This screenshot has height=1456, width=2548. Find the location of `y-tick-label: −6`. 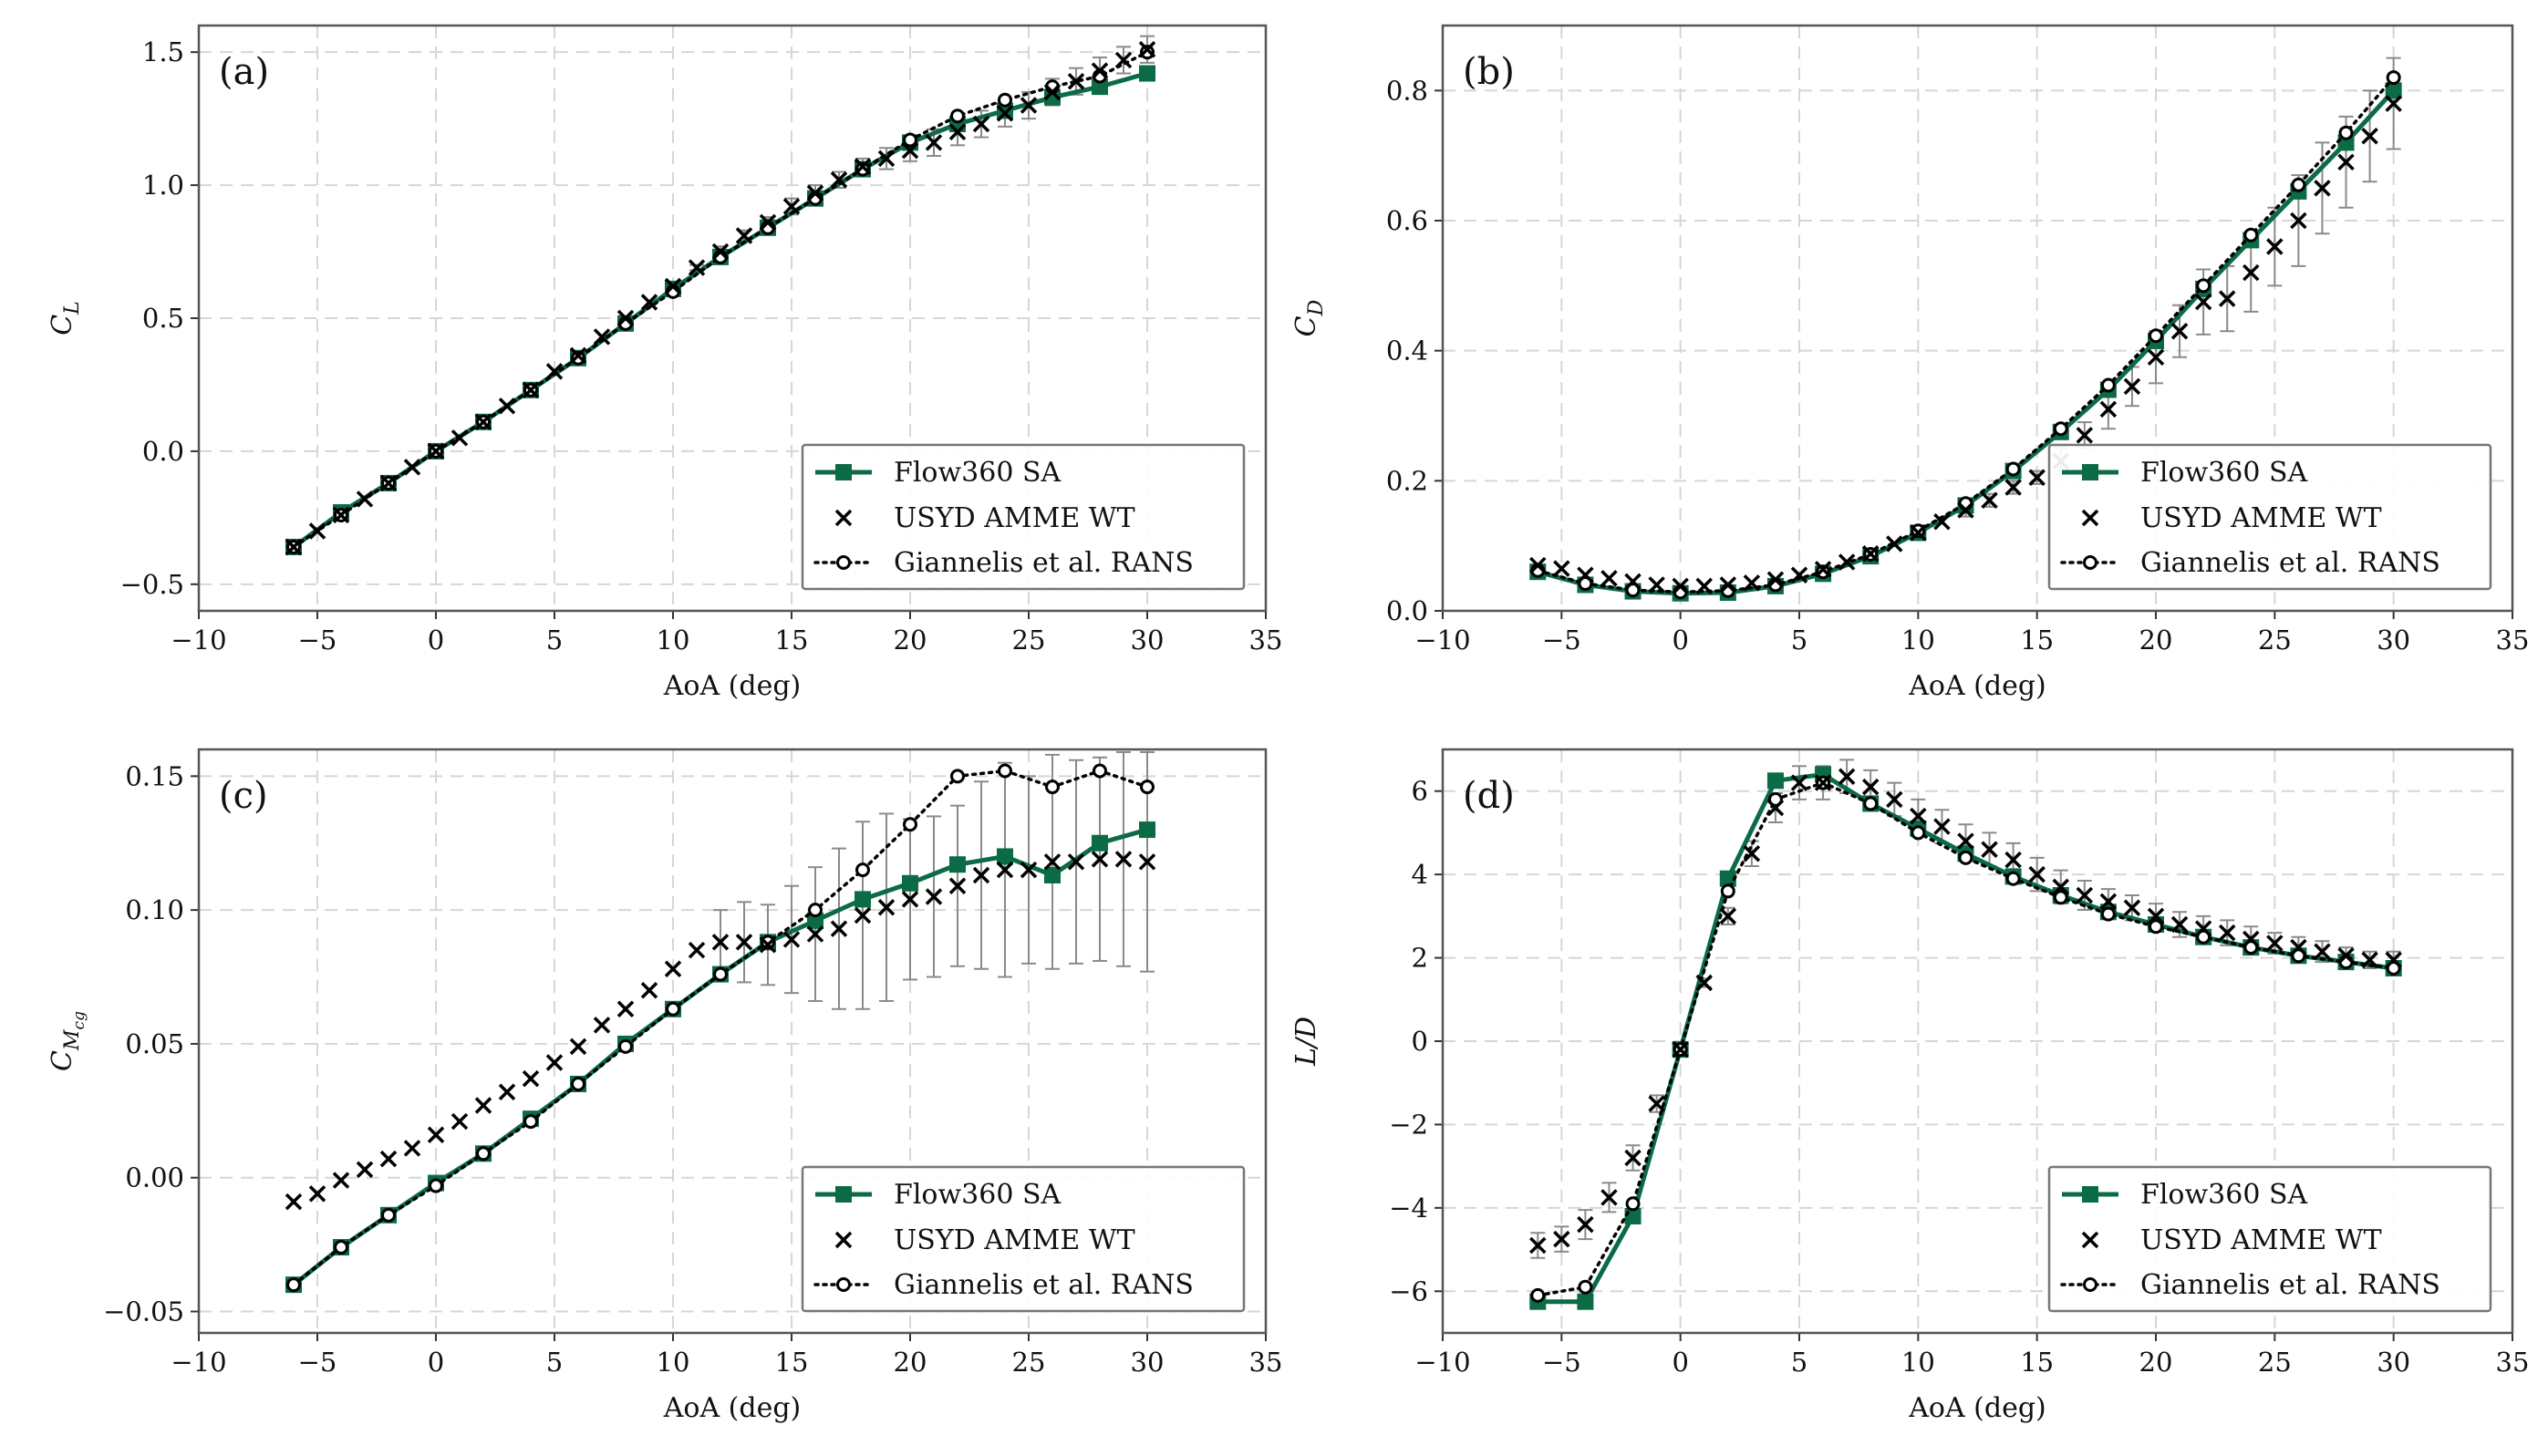

y-tick-label: −6 is located at coordinates (1408, 1291).